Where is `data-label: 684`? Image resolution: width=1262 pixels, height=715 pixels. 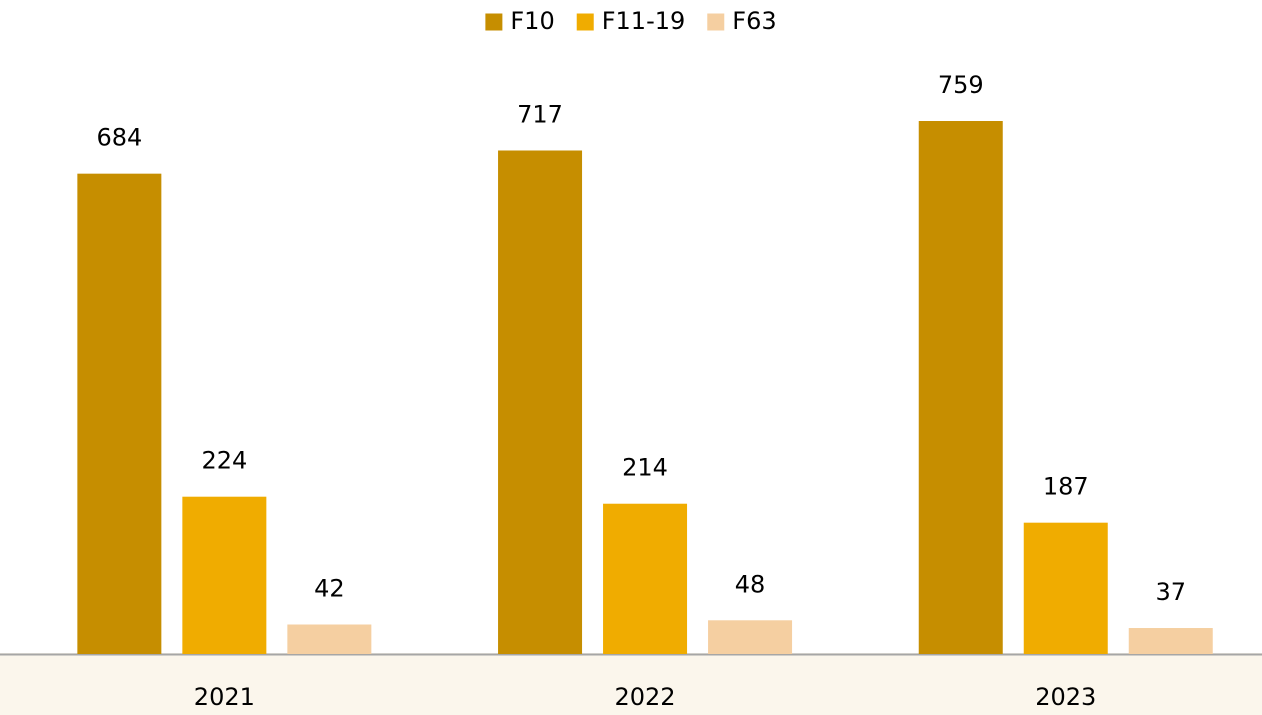
data-label: 684 is located at coordinates (119, 138).